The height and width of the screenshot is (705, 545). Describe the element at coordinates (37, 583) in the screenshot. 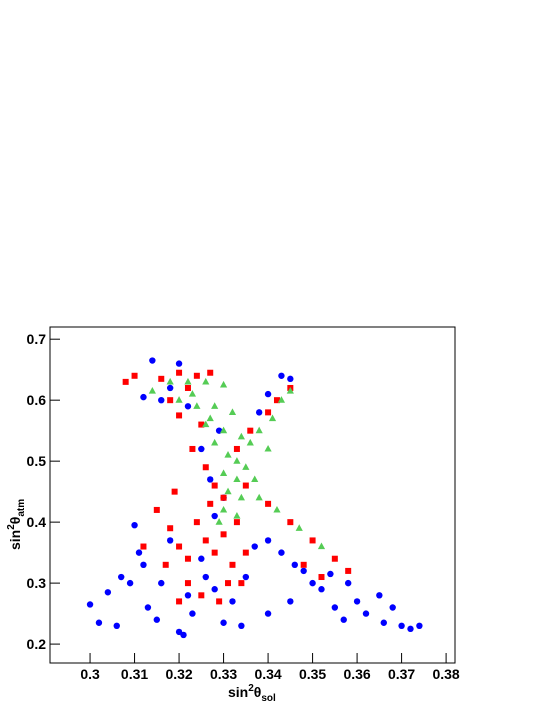

I see `y-tick-label: 0.3` at that location.